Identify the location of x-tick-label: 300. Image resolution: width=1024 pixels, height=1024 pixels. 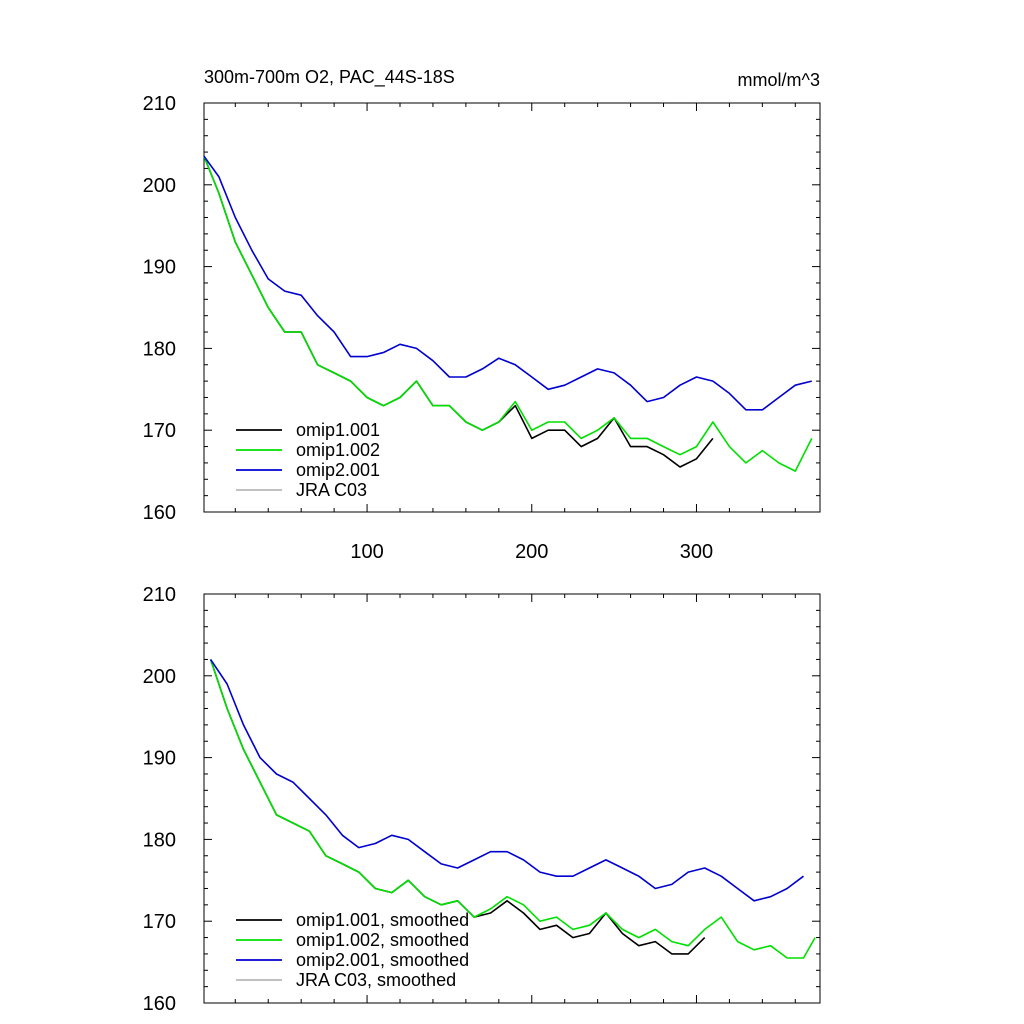
(696, 552).